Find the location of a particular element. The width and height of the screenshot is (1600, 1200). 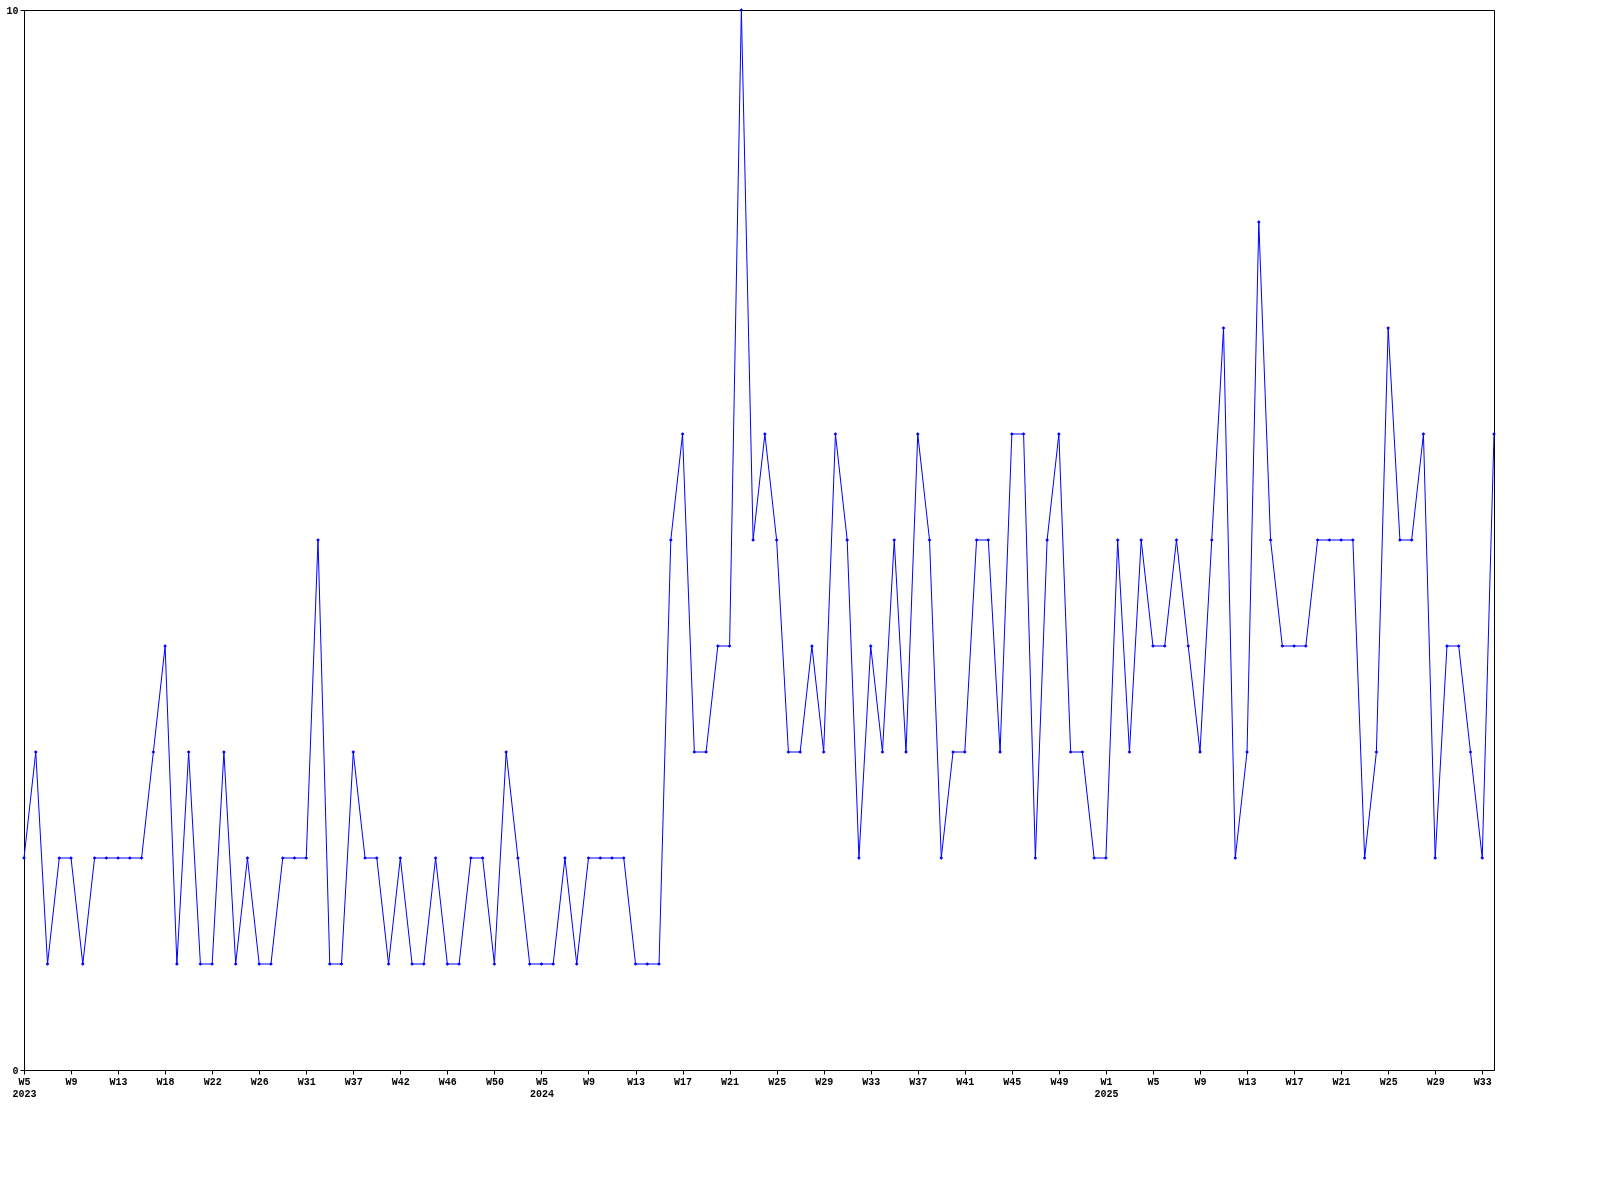

x-tick-label: W31 is located at coordinates (306, 1082).